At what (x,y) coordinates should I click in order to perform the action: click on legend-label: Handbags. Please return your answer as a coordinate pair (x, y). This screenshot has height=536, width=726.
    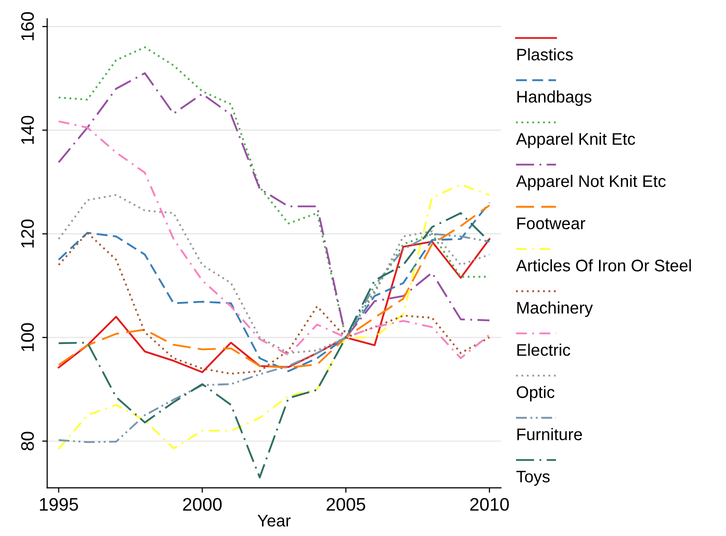
    Looking at the image, I should click on (554, 98).